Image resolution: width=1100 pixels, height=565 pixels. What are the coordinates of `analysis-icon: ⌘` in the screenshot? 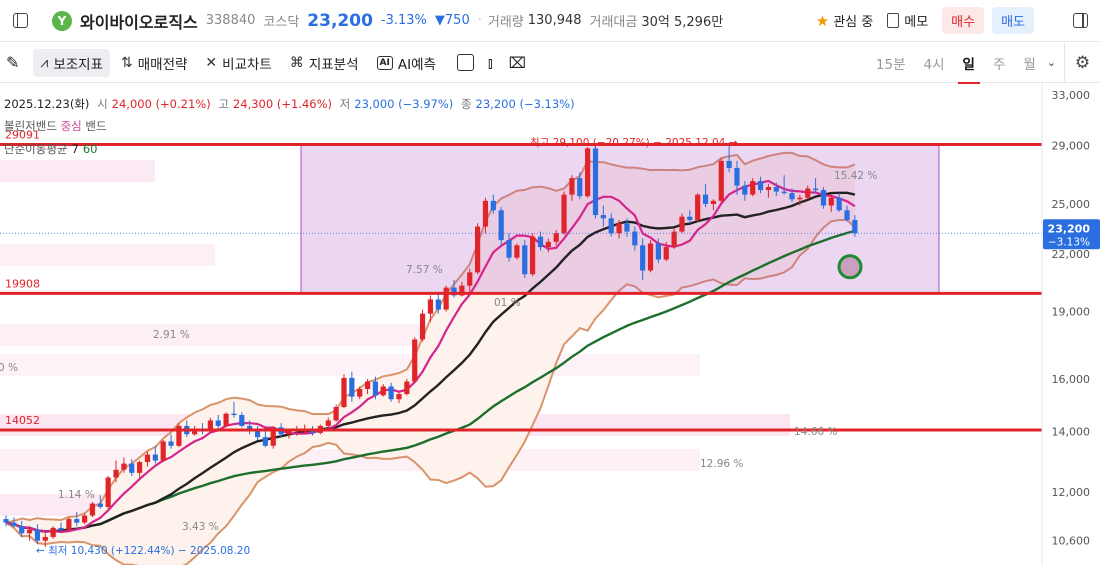 It's located at (296, 62).